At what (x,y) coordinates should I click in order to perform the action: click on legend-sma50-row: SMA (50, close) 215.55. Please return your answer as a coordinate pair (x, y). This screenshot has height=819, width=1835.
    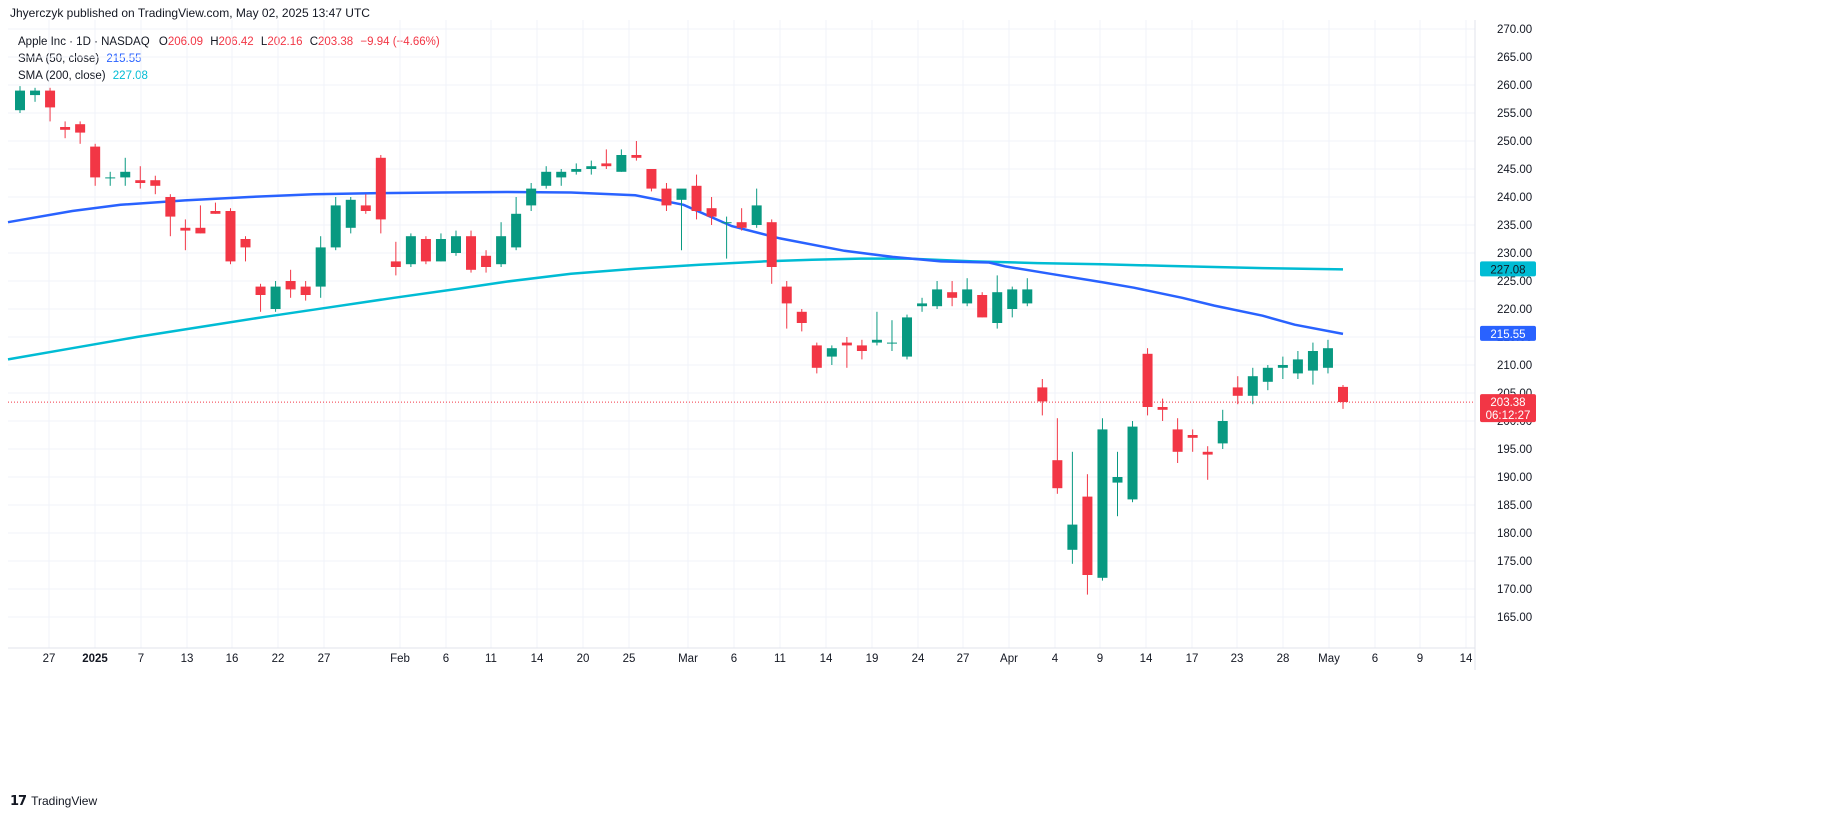
    Looking at the image, I should click on (229, 59).